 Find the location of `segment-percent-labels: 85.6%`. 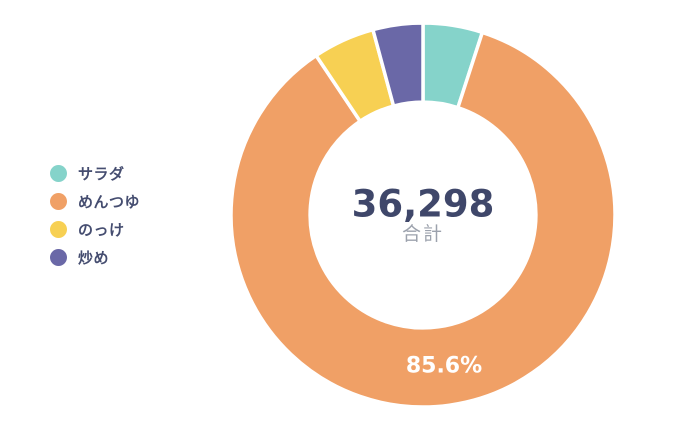

segment-percent-labels: 85.6% is located at coordinates (444, 366).